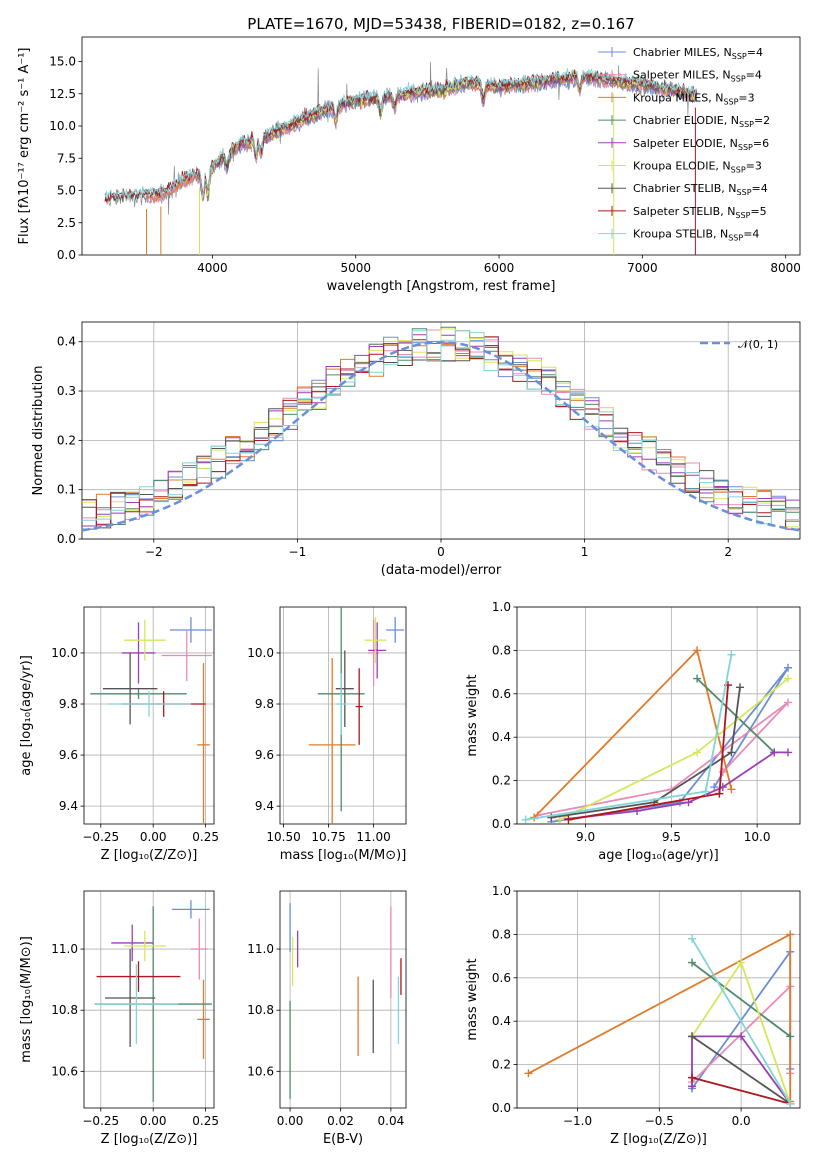 The image size is (819, 1170). I want to click on legend-label: Salpeter ELODIE, NSSP=6, so click(701, 144).